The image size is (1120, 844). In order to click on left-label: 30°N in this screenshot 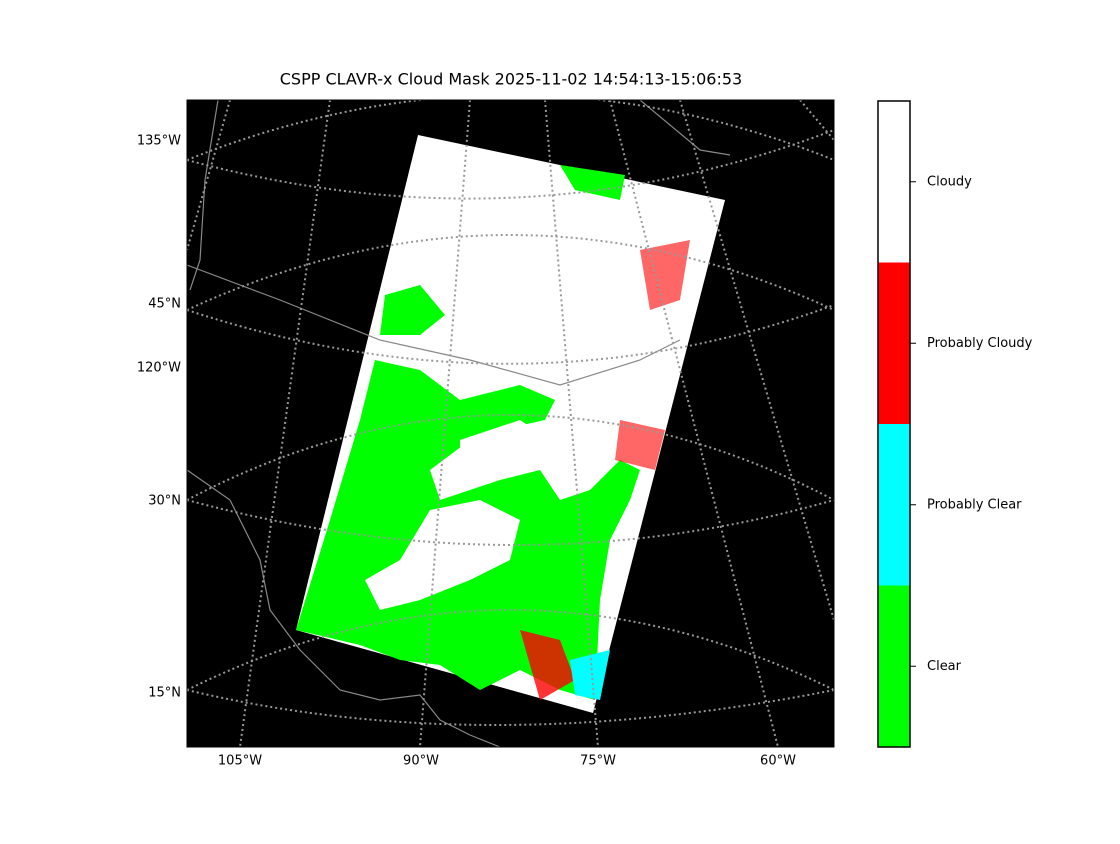, I will do `click(164, 501)`.